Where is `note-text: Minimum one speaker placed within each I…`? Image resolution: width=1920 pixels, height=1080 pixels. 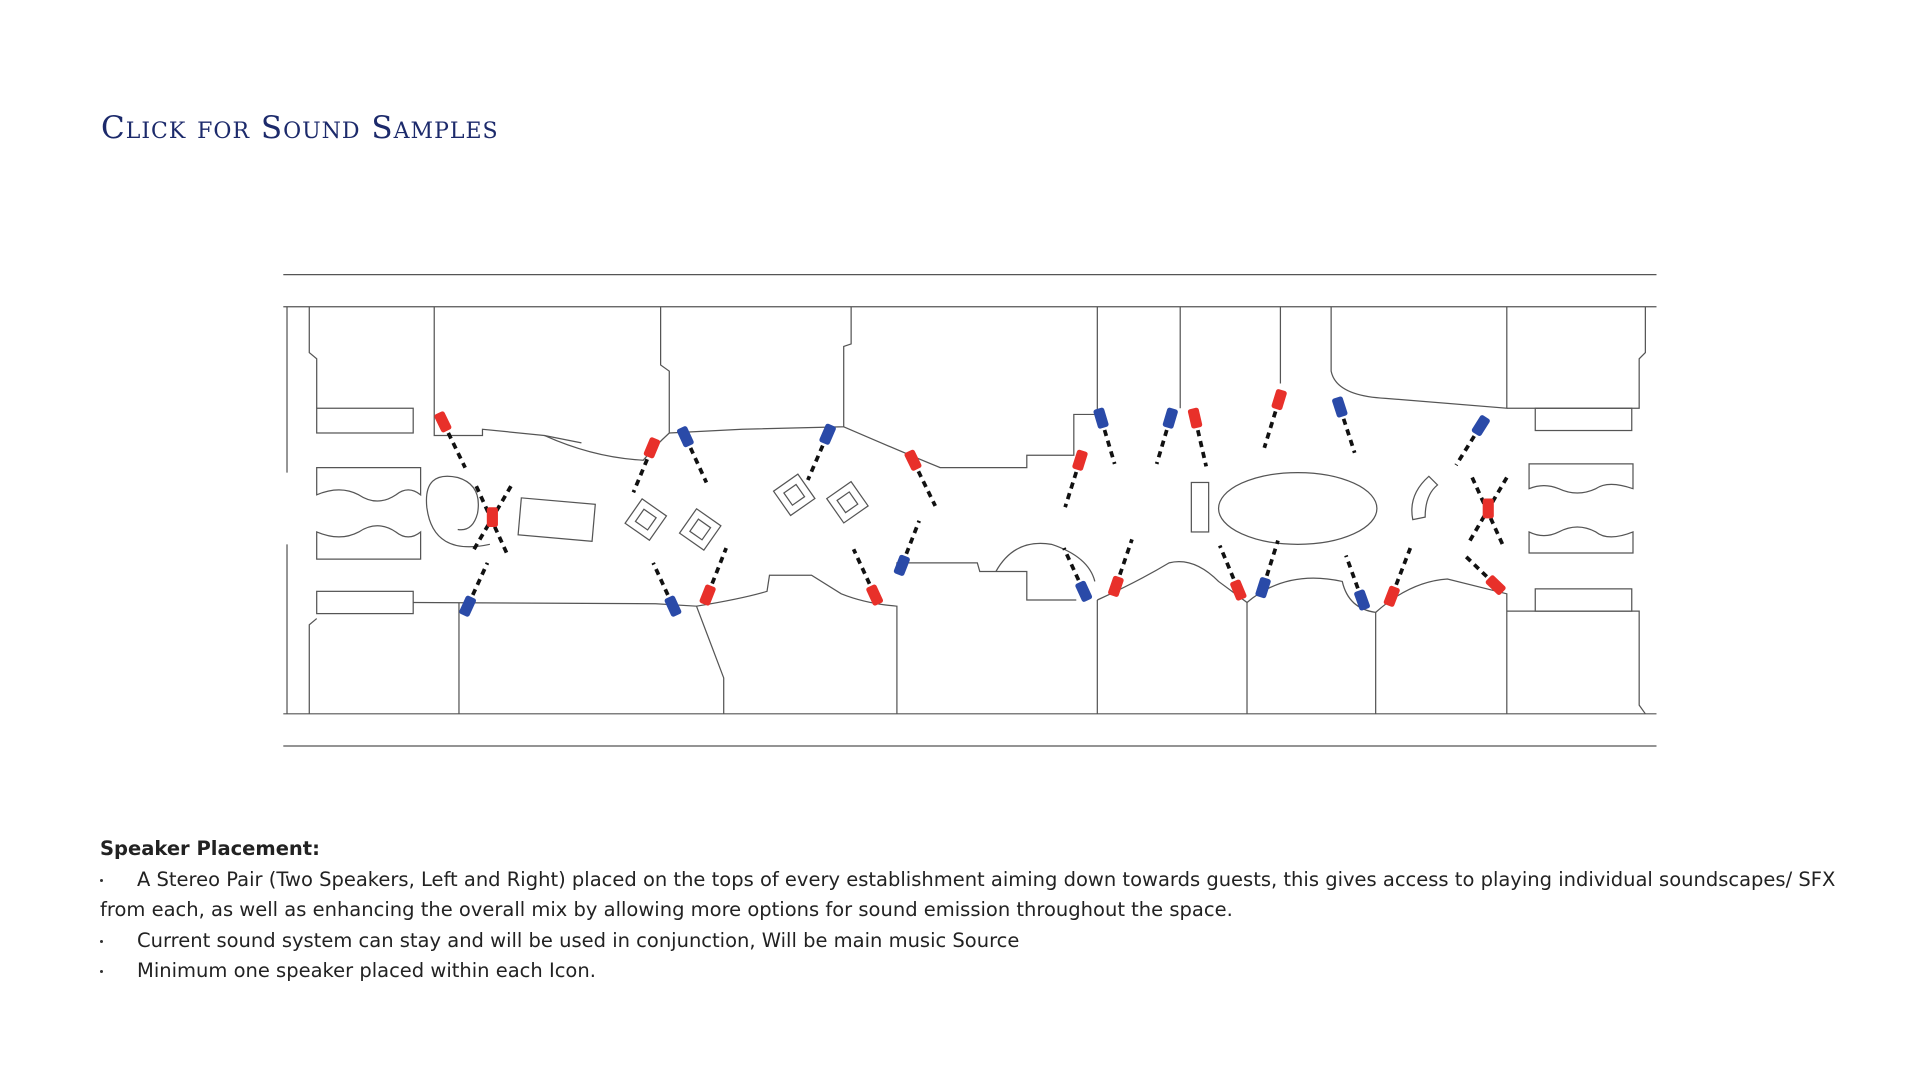 note-text: Minimum one speaker placed within each I… is located at coordinates (366, 970).